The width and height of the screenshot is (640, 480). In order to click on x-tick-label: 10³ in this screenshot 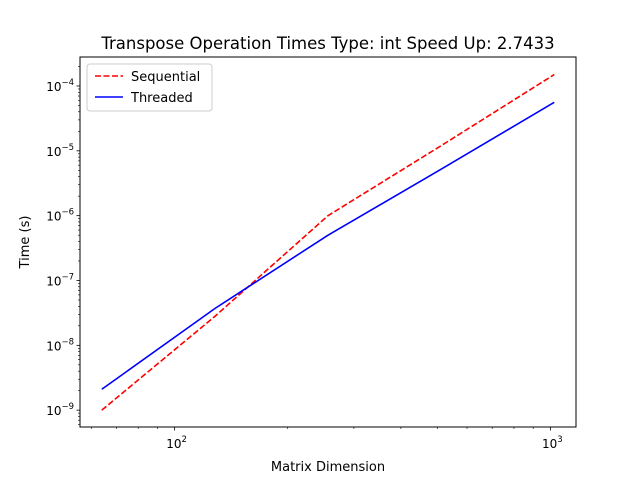, I will do `click(552, 443)`.